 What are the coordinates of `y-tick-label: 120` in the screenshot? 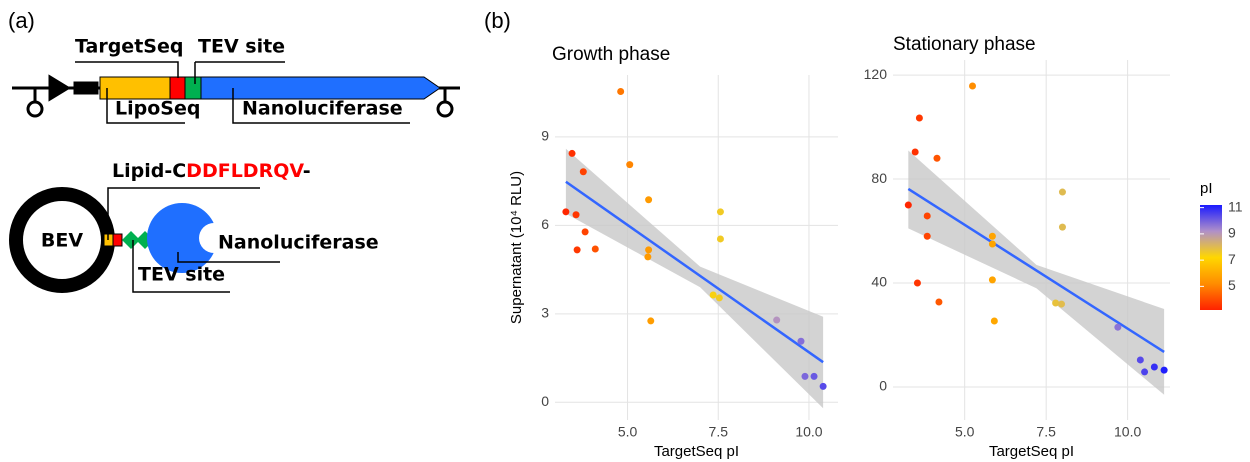 It's located at (876, 74).